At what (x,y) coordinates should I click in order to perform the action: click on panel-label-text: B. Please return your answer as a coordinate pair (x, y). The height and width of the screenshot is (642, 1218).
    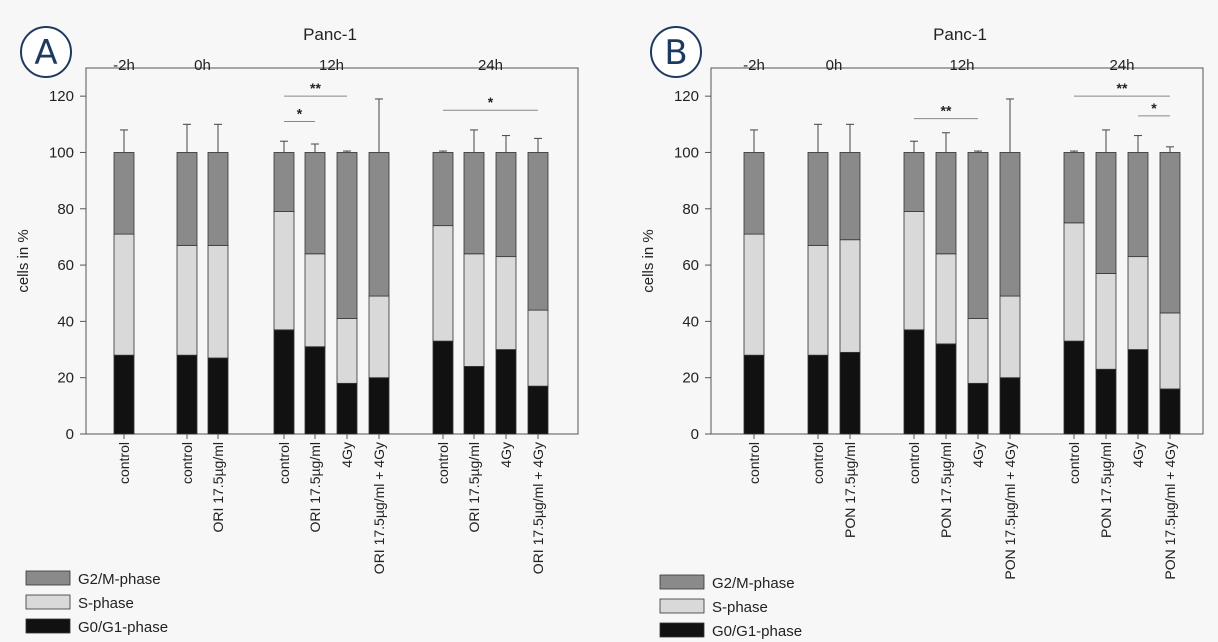
    Looking at the image, I should click on (675, 53).